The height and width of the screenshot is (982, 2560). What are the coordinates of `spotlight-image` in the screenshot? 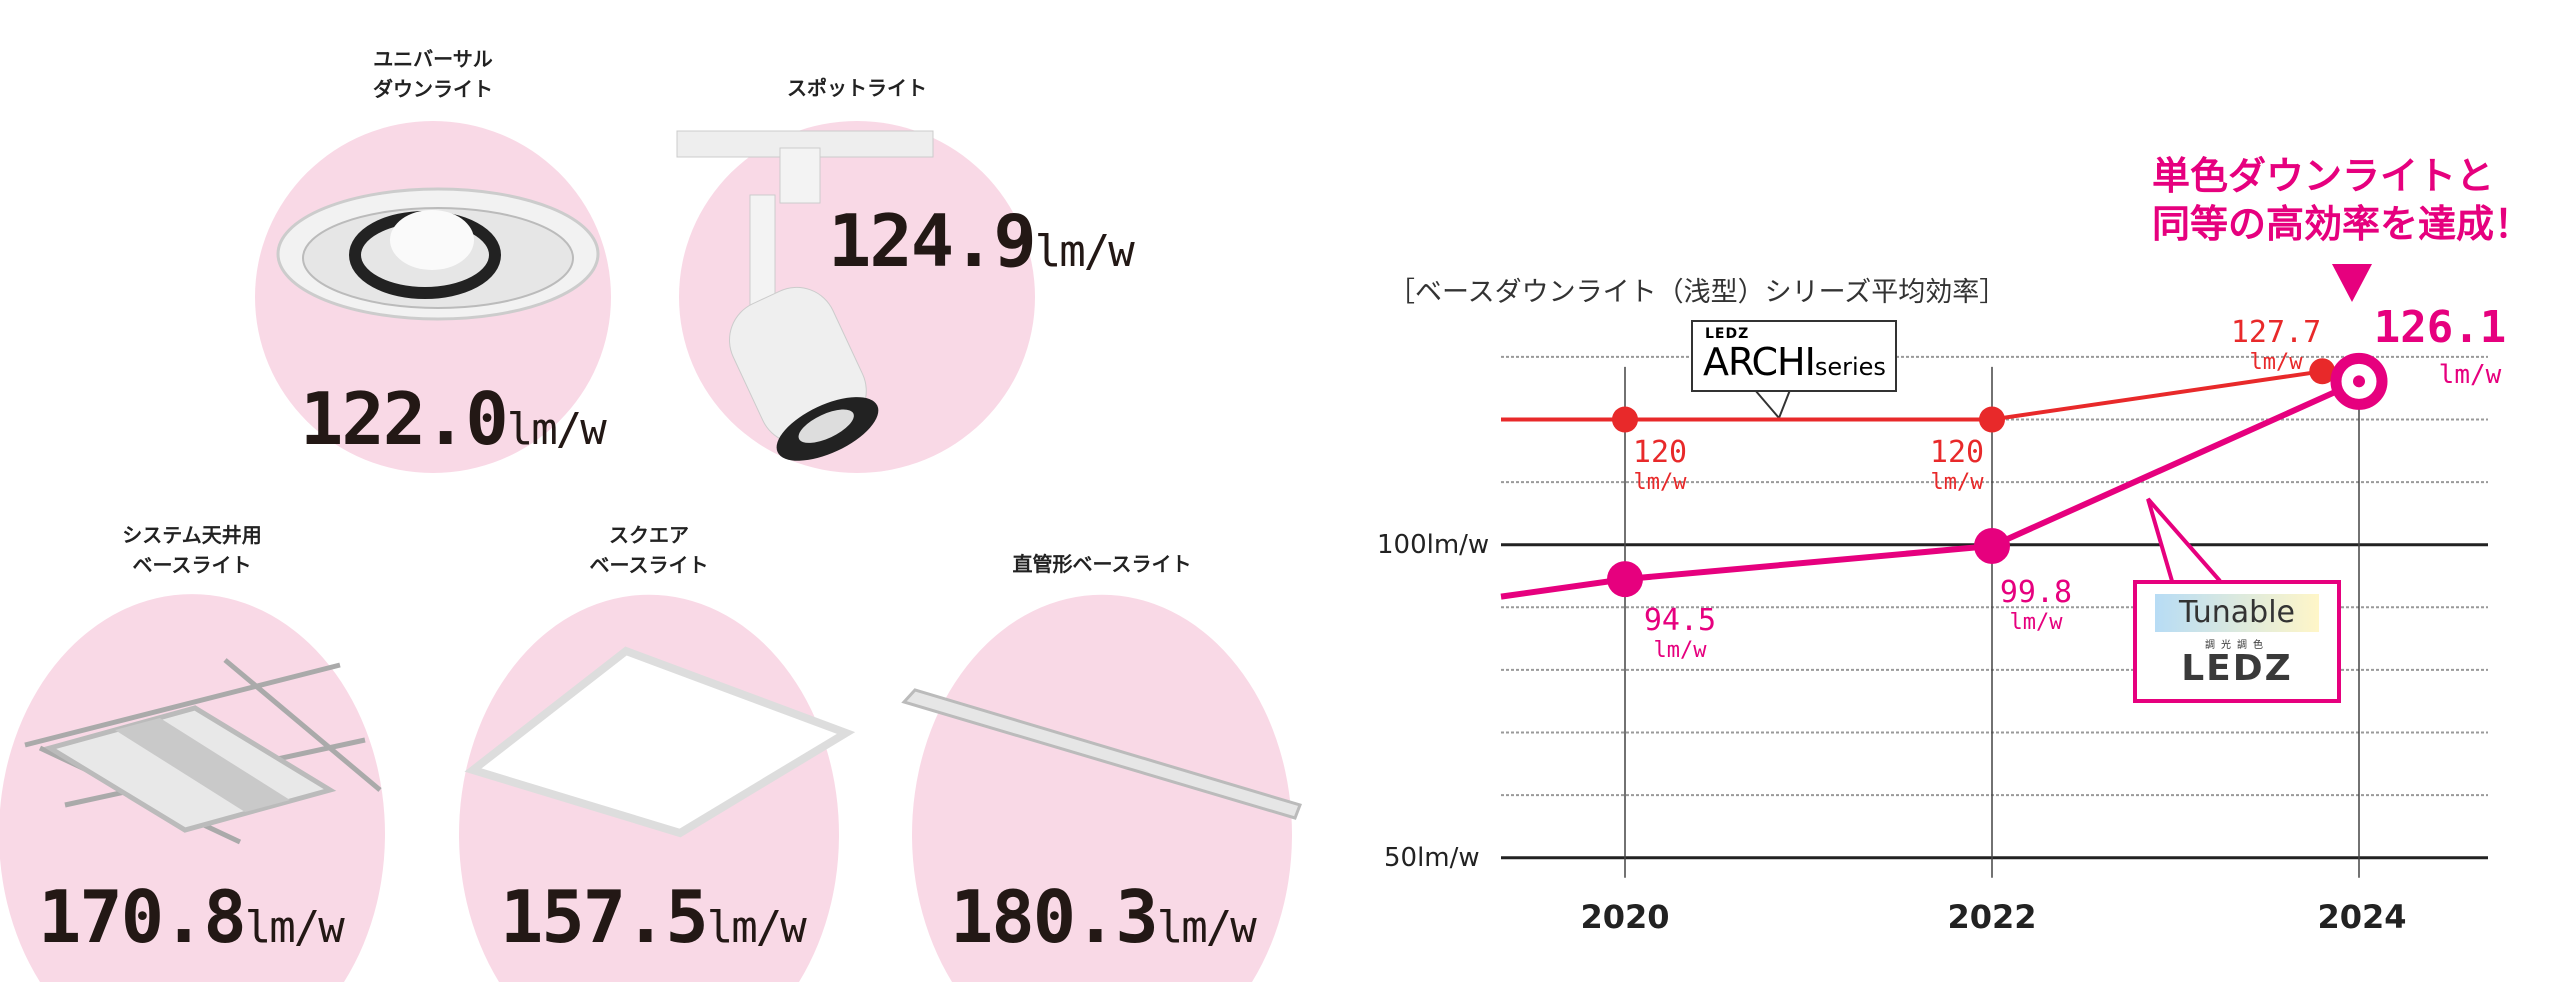 It's located at (805, 295).